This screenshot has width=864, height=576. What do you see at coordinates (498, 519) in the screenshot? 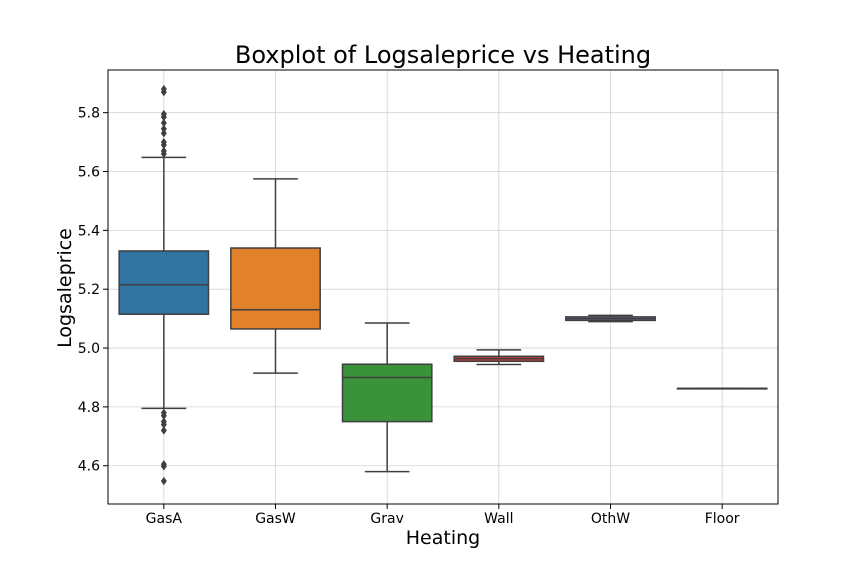
I see `x-tick-label: Wall` at bounding box center [498, 519].